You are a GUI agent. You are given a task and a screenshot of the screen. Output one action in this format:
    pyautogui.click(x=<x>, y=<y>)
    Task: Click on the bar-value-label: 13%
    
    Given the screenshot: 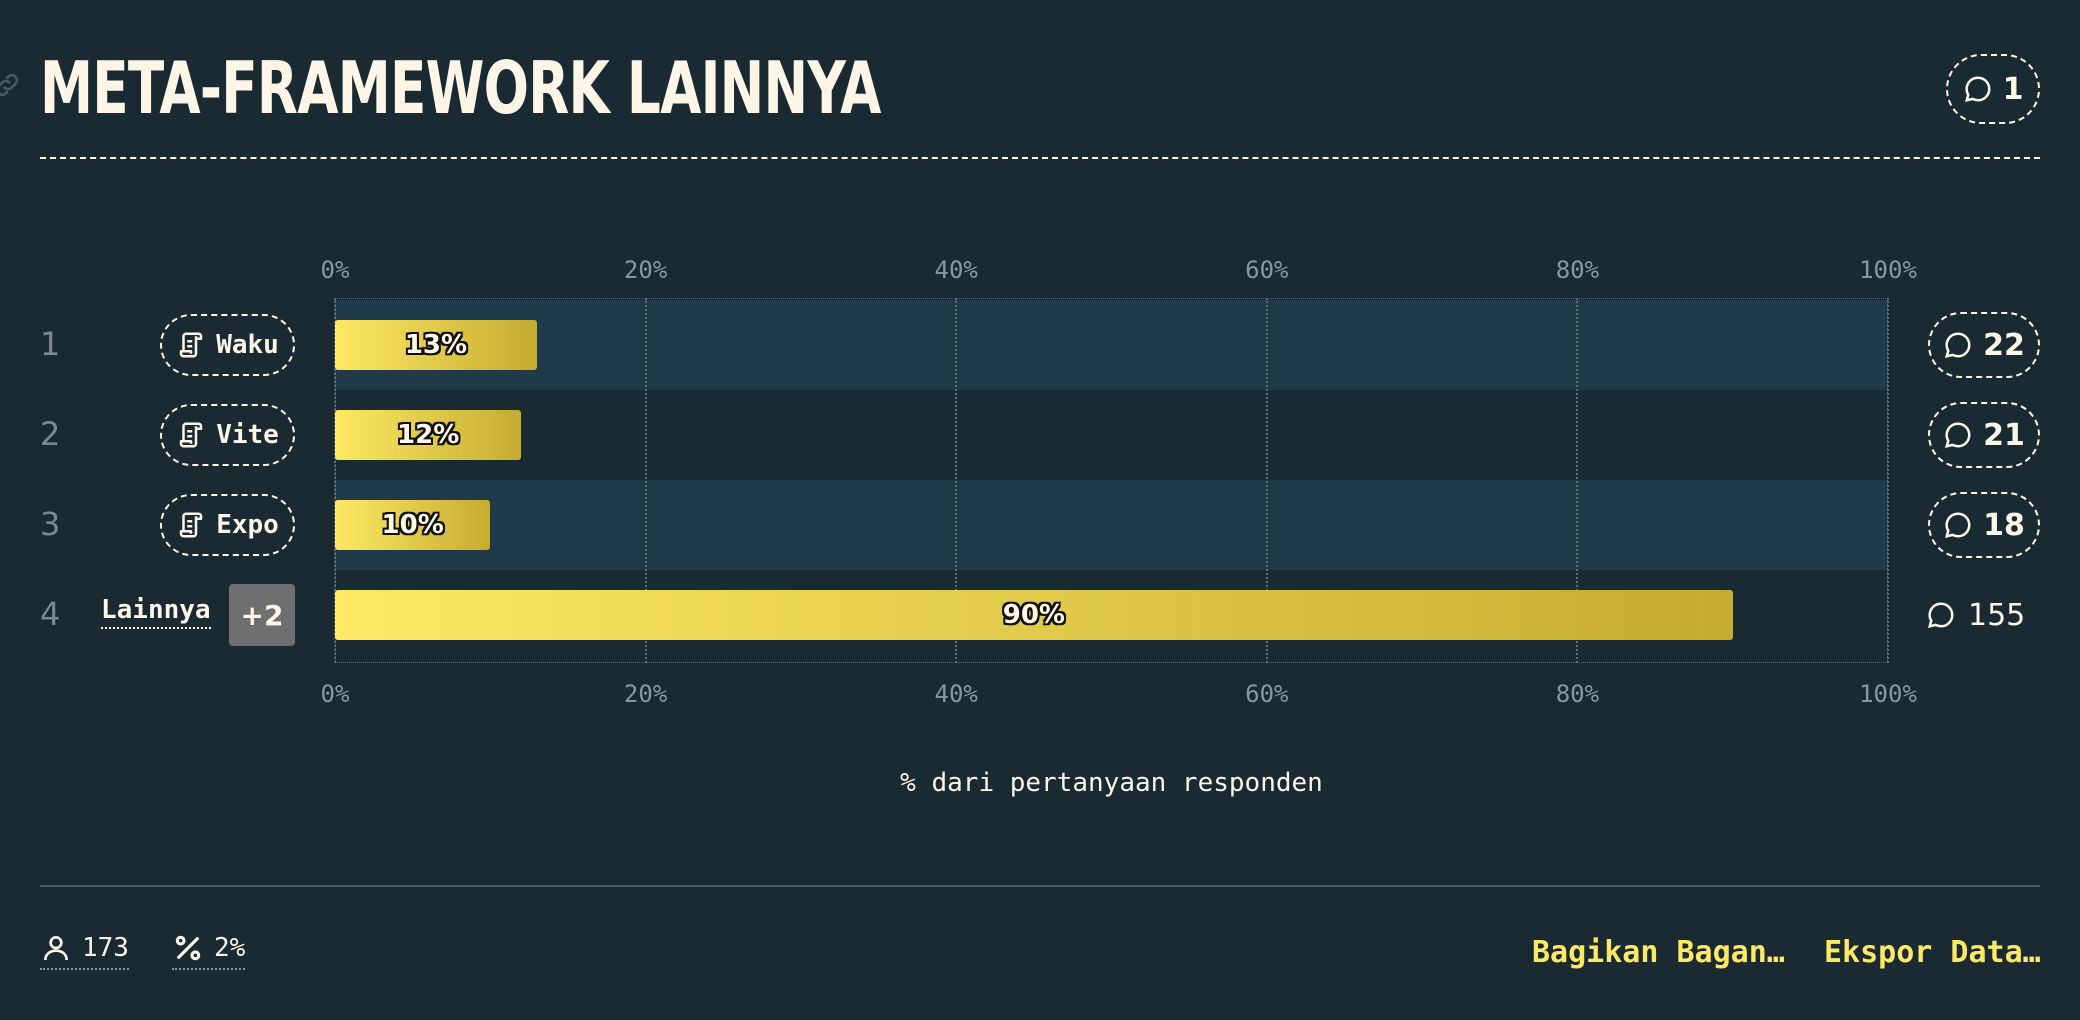 What is the action you would take?
    pyautogui.click(x=436, y=345)
    